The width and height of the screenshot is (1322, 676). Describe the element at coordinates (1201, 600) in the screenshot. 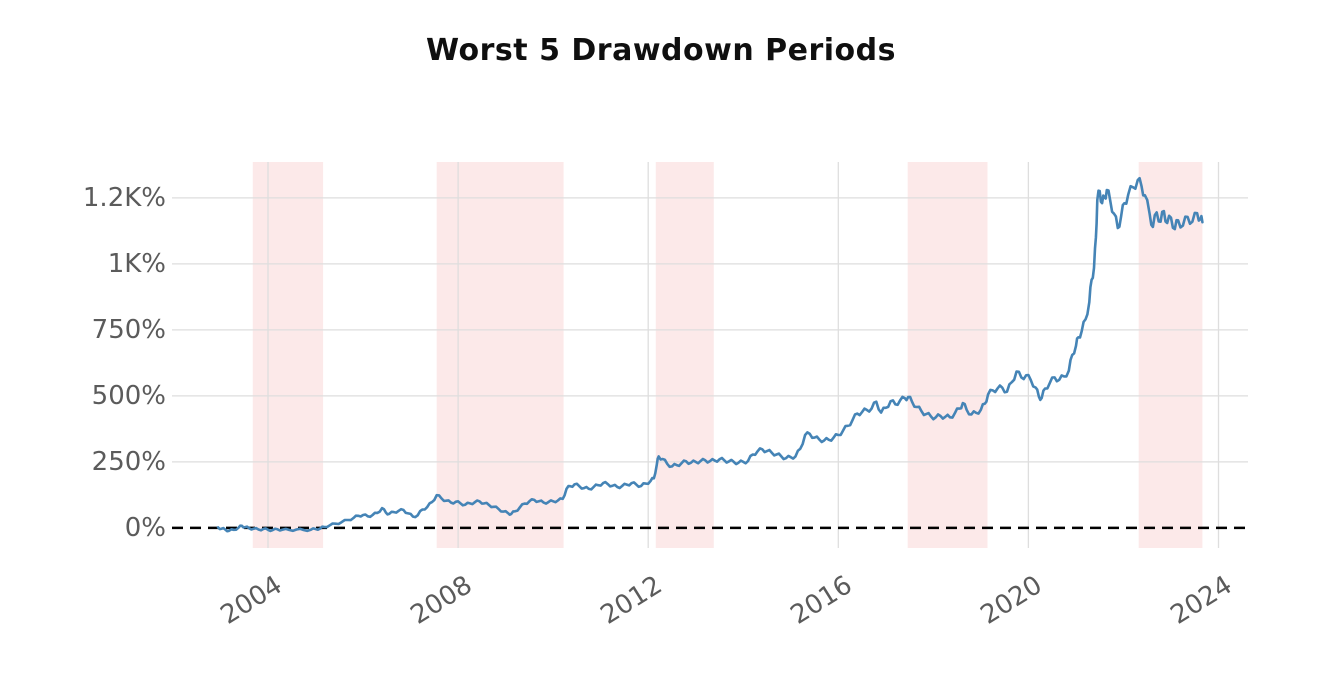

I see `x-tick-label: 2024` at that location.